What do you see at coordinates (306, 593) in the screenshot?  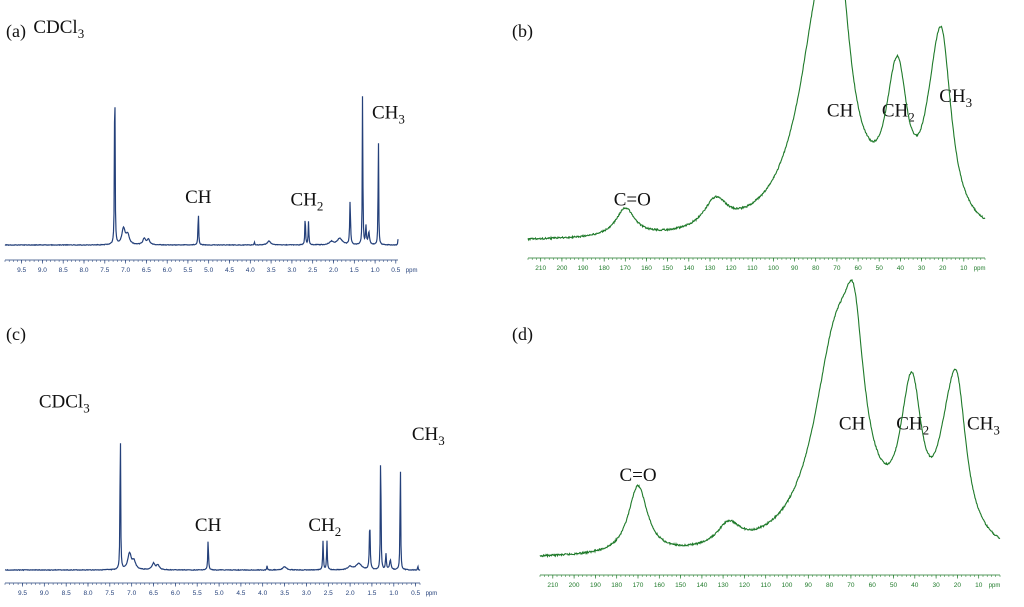 I see `x-tick-label: 3.0` at bounding box center [306, 593].